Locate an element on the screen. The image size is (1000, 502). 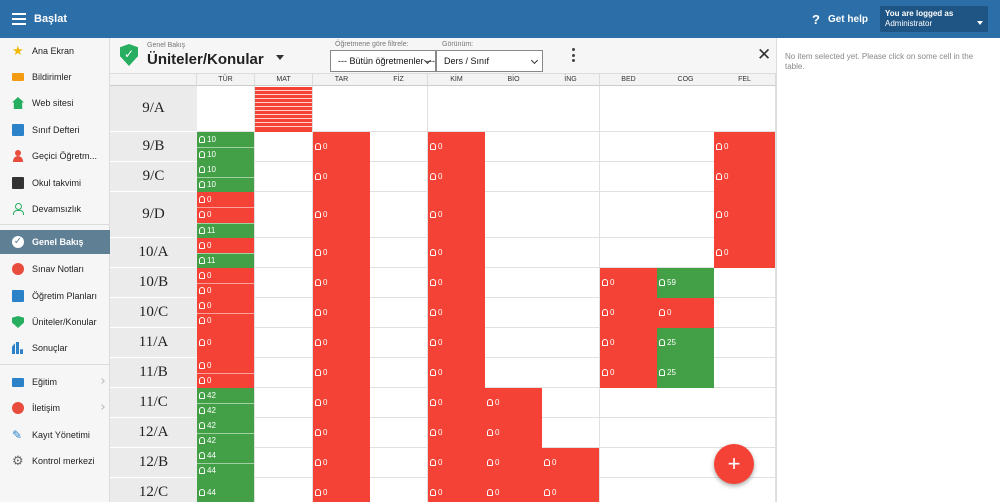
sidebar-item-13: İletişim is located at coordinates (55, 408).